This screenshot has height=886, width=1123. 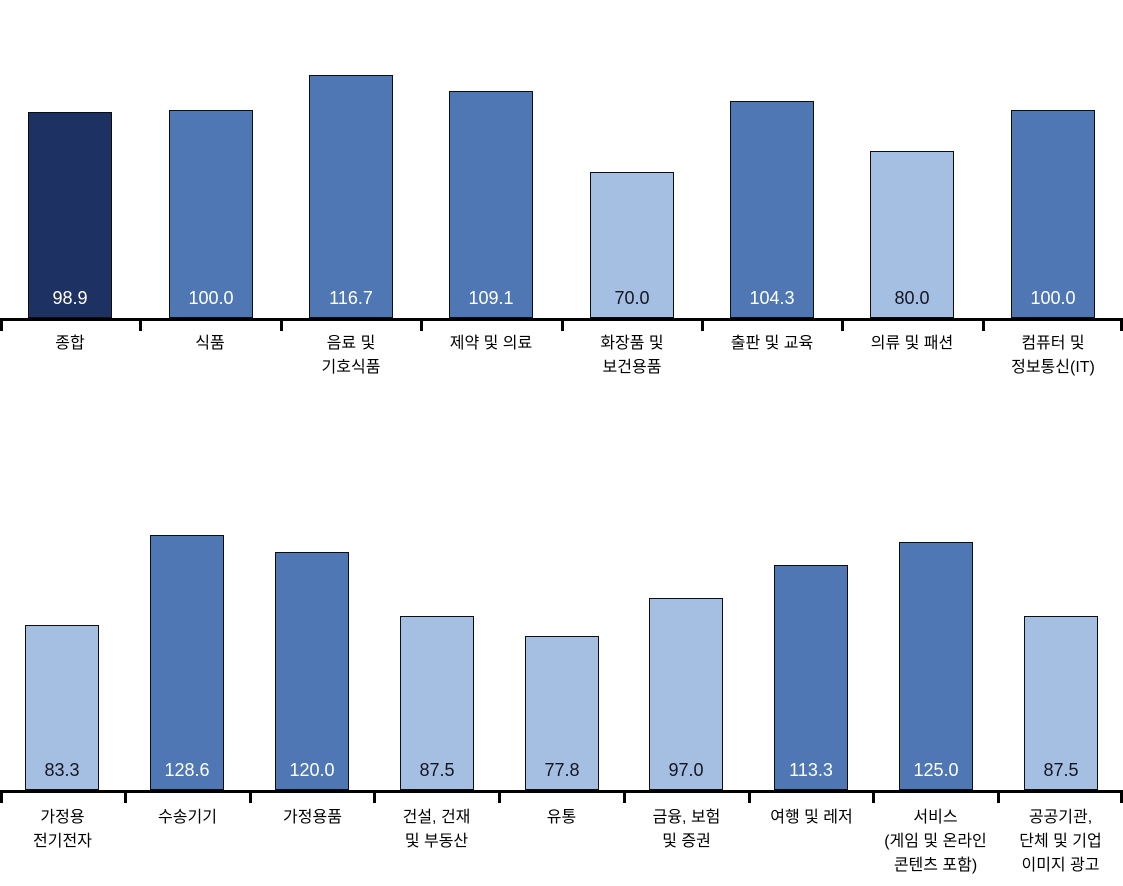 I want to click on bar-1-4: 77.8, so click(x=562, y=713).